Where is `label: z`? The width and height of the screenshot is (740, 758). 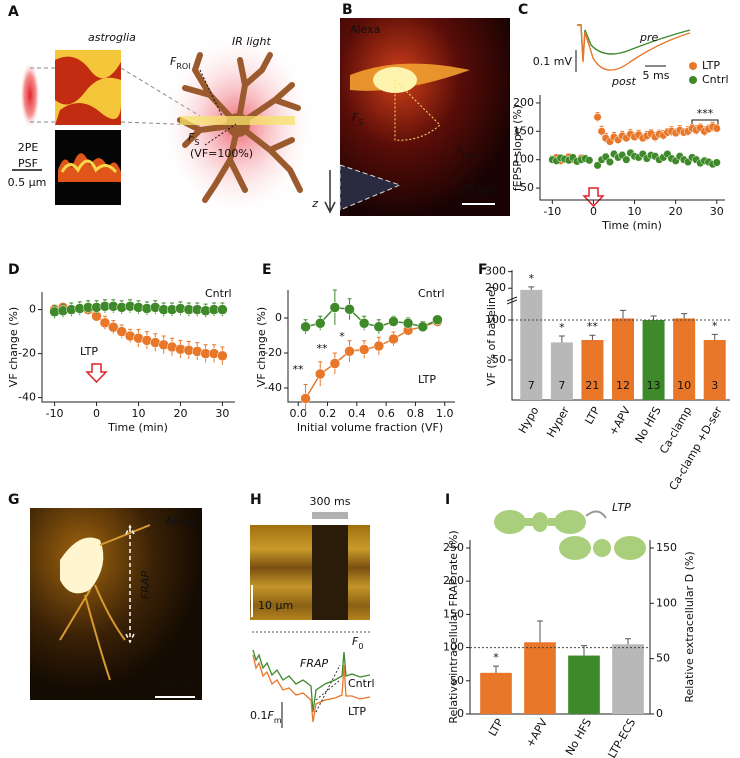
label: z is located at coordinates (314, 203).